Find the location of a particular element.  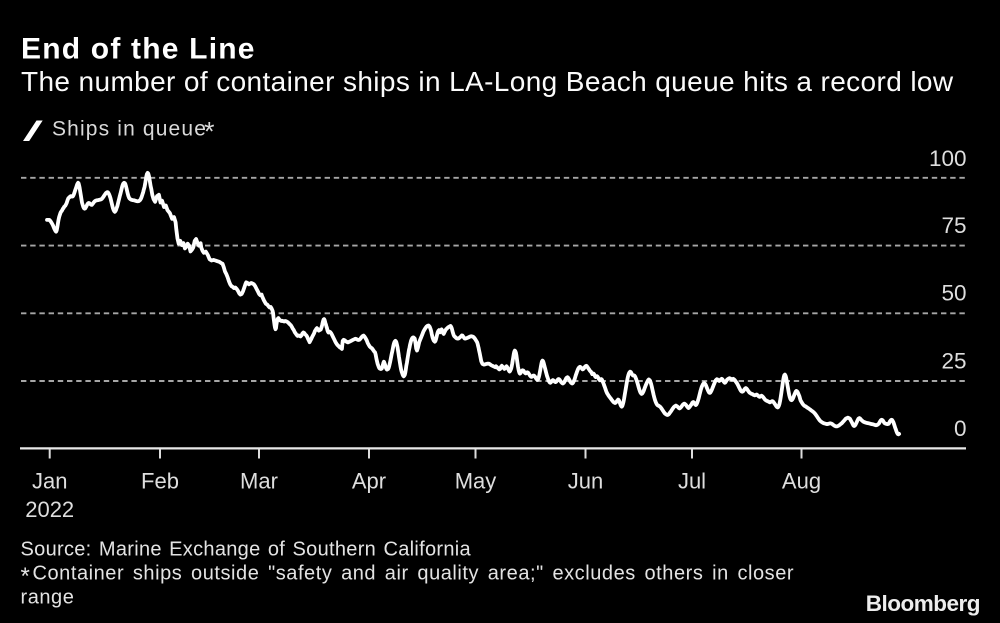

svg-text: End of the Line is located at coordinates (138, 49).